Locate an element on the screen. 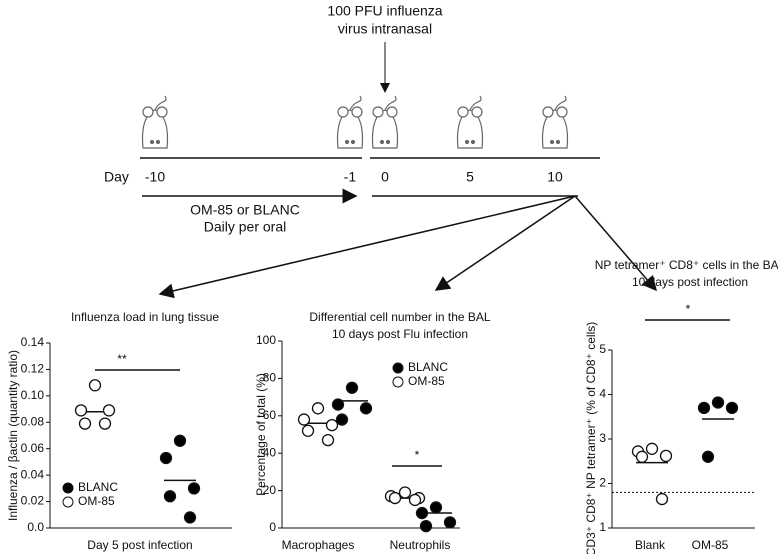  y-axis-label: Percentage of total (%) is located at coordinates (261, 434).